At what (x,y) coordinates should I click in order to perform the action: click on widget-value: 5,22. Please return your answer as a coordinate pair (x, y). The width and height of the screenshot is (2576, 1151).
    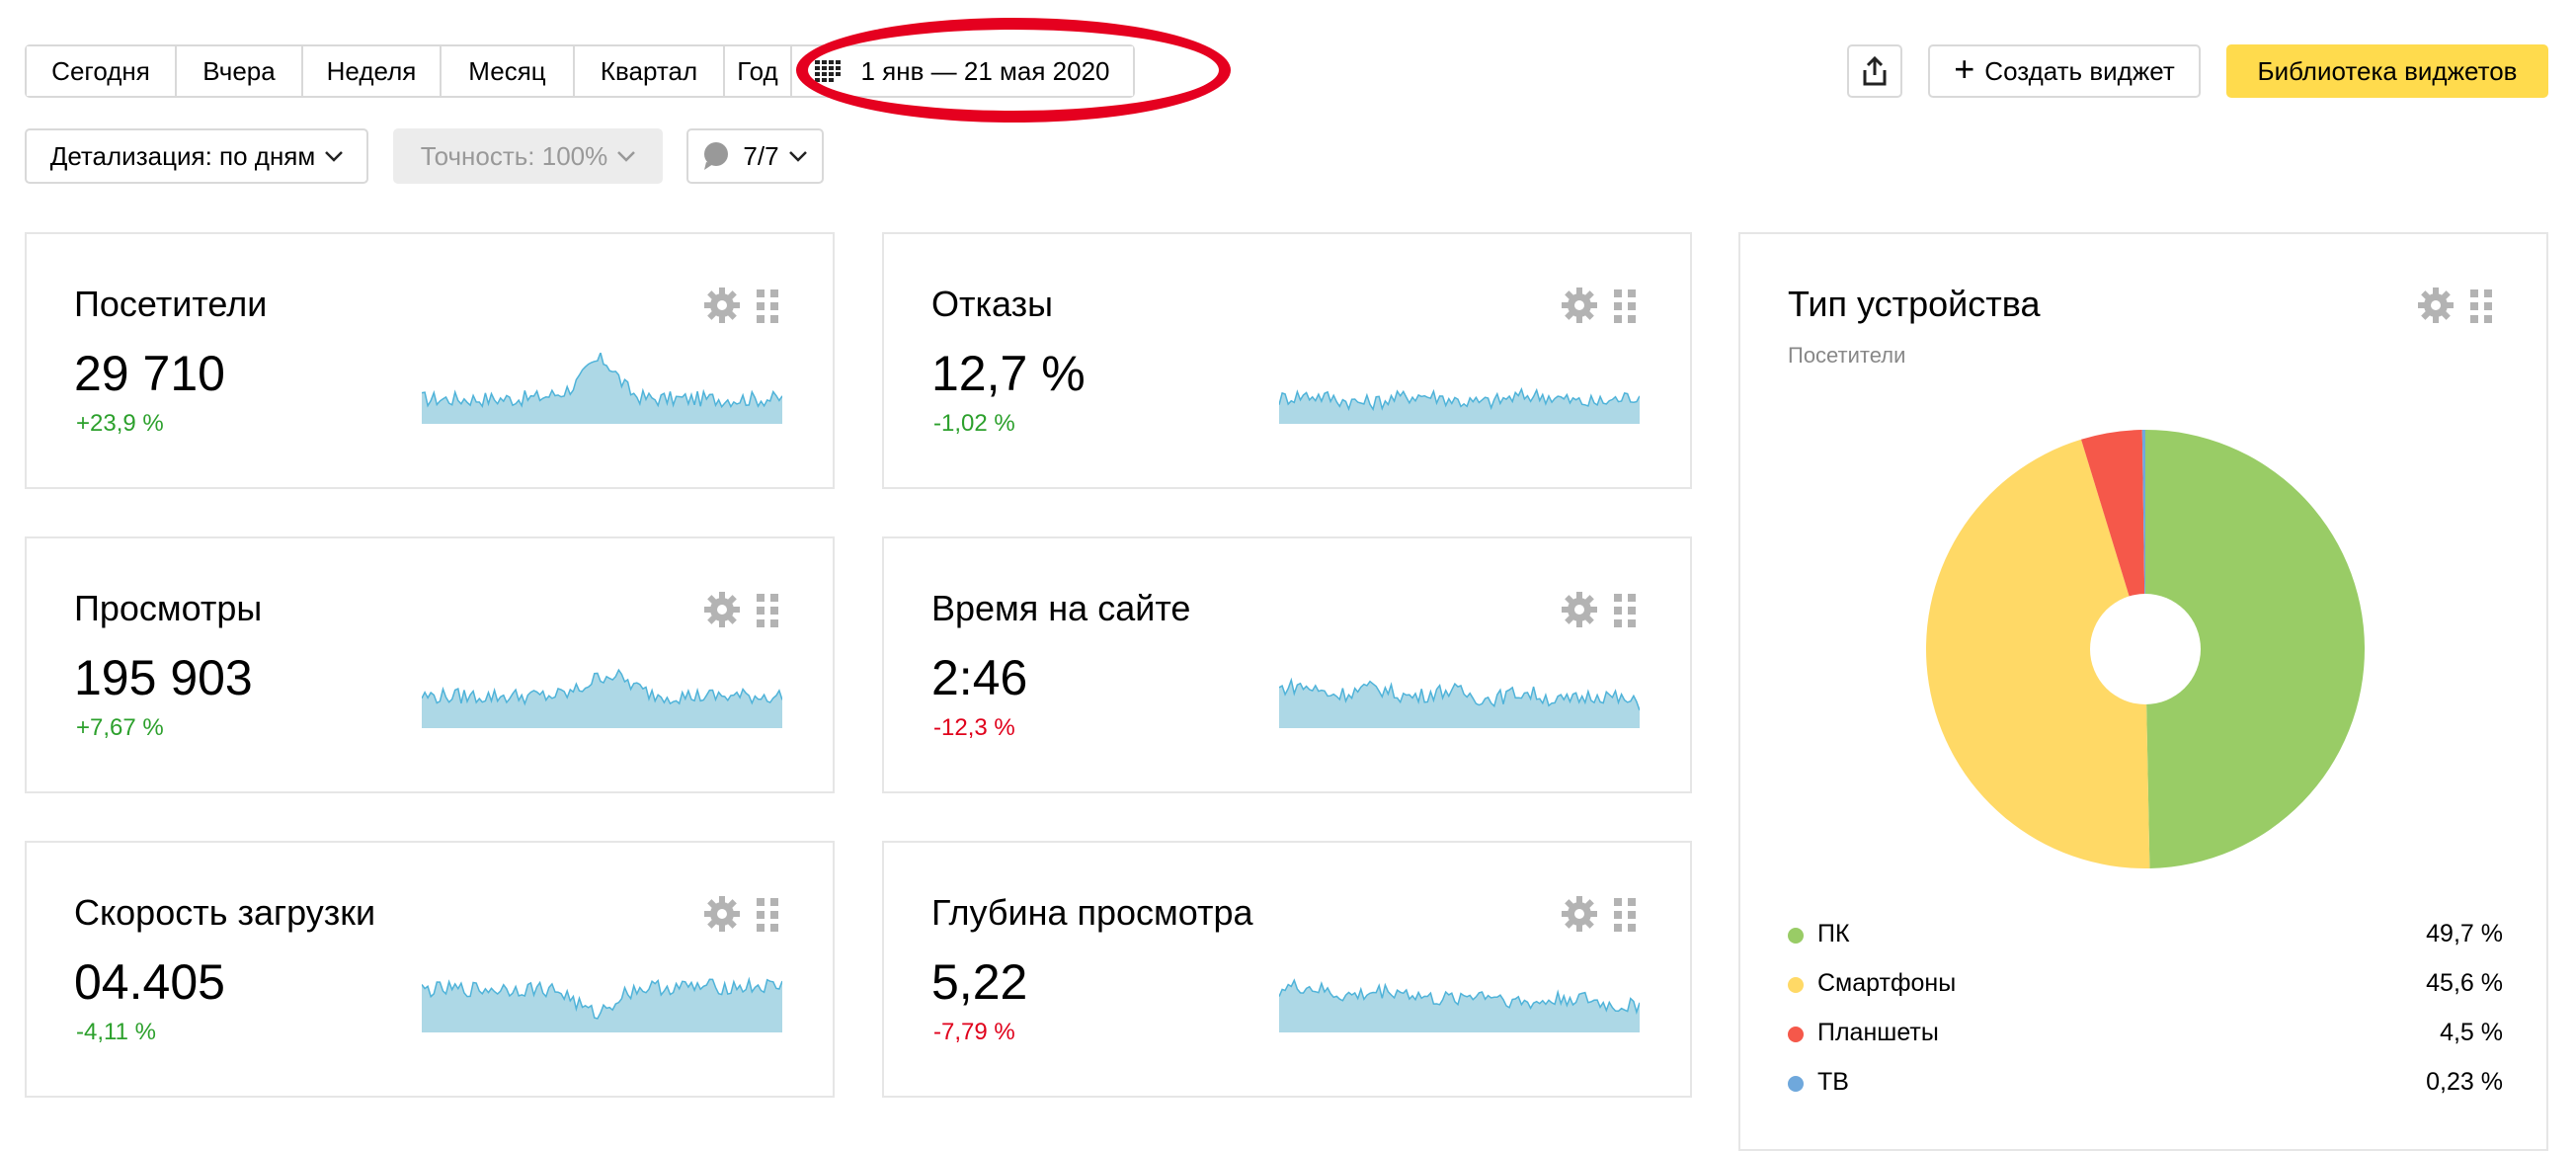
    Looking at the image, I should click on (979, 982).